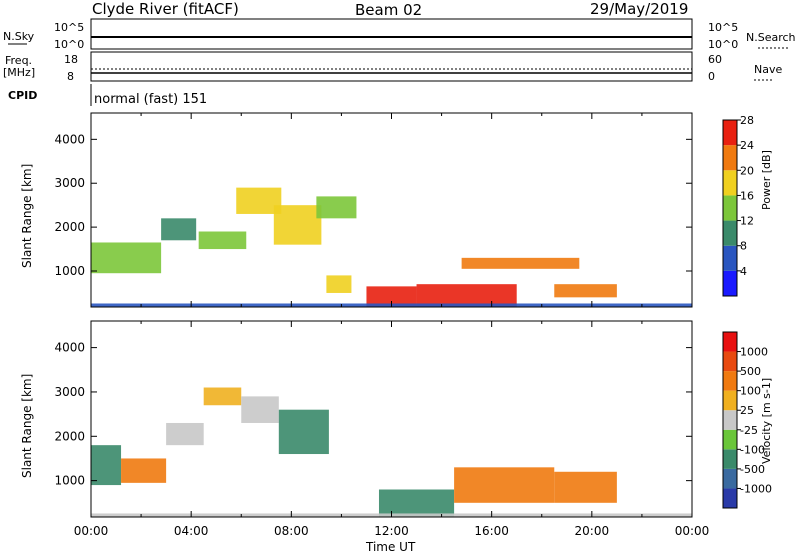  Describe the element at coordinates (723, 27) in the screenshot. I see `nsearch-top-tick: 10^5` at that location.